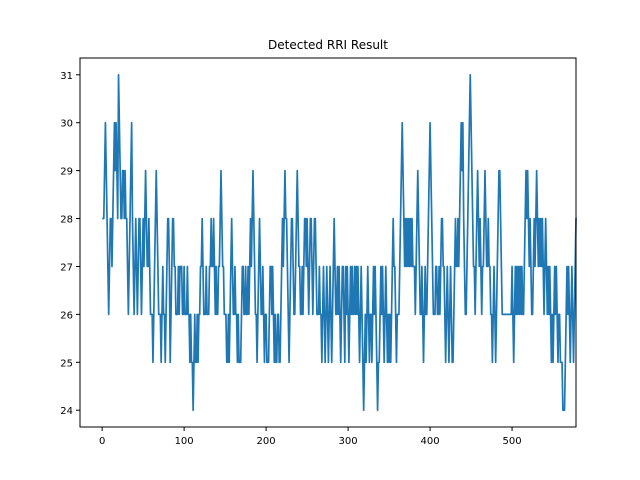 This screenshot has width=640, height=480. I want to click on x-tick-label: 200, so click(266, 441).